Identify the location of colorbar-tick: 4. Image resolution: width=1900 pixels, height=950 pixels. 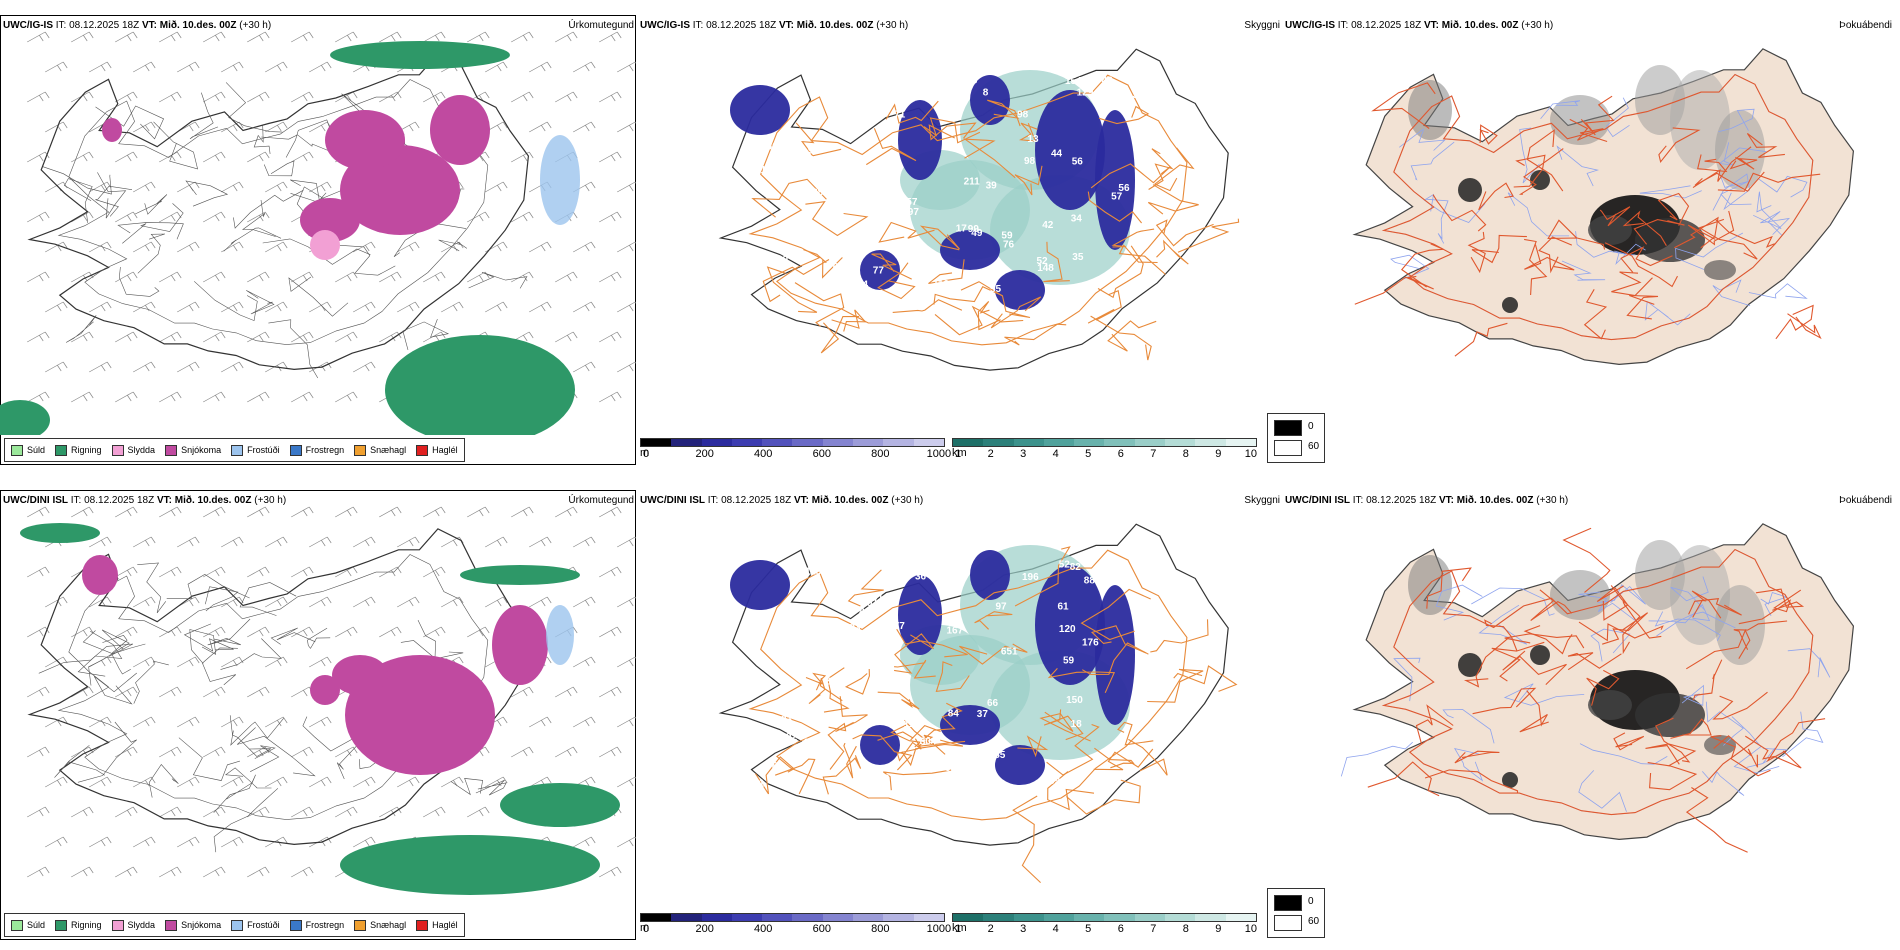
(1055, 929).